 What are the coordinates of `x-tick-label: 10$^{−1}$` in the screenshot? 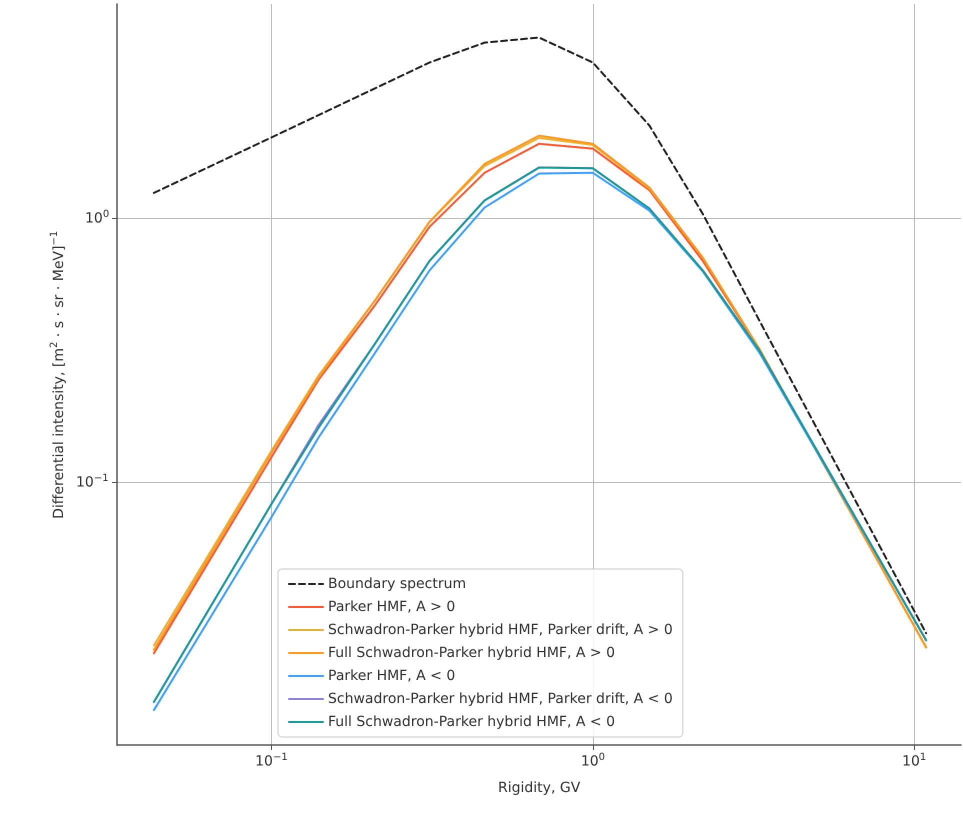 It's located at (271, 761).